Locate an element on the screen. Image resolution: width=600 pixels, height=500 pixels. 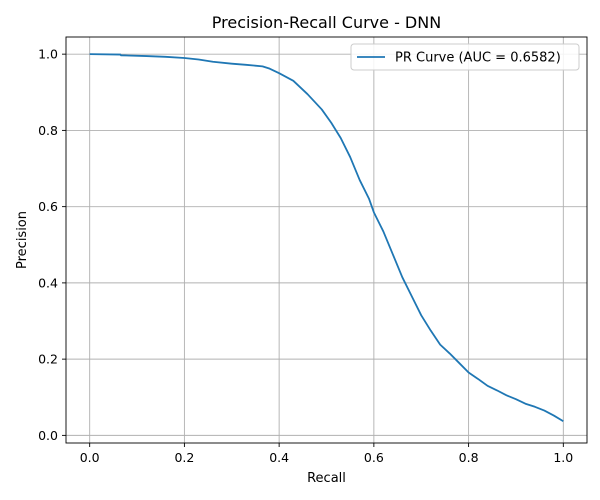
y-tick-label: 0.0 is located at coordinates (48, 435).